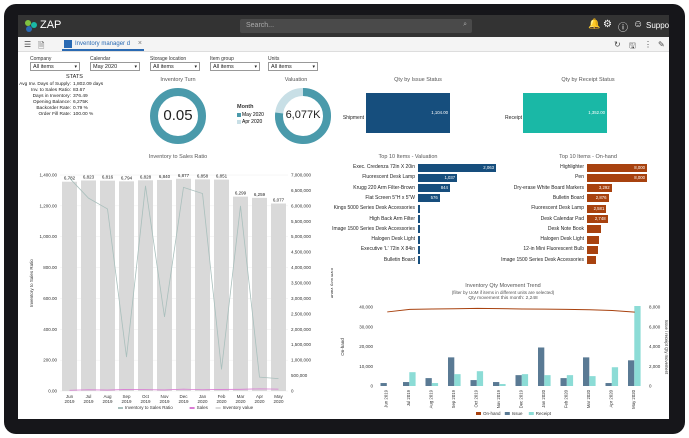 Image resolution: width=689 pixels, height=438 pixels. I want to click on top-item-label: Krugg 220 Arm Filter-Brown, so click(384, 187).